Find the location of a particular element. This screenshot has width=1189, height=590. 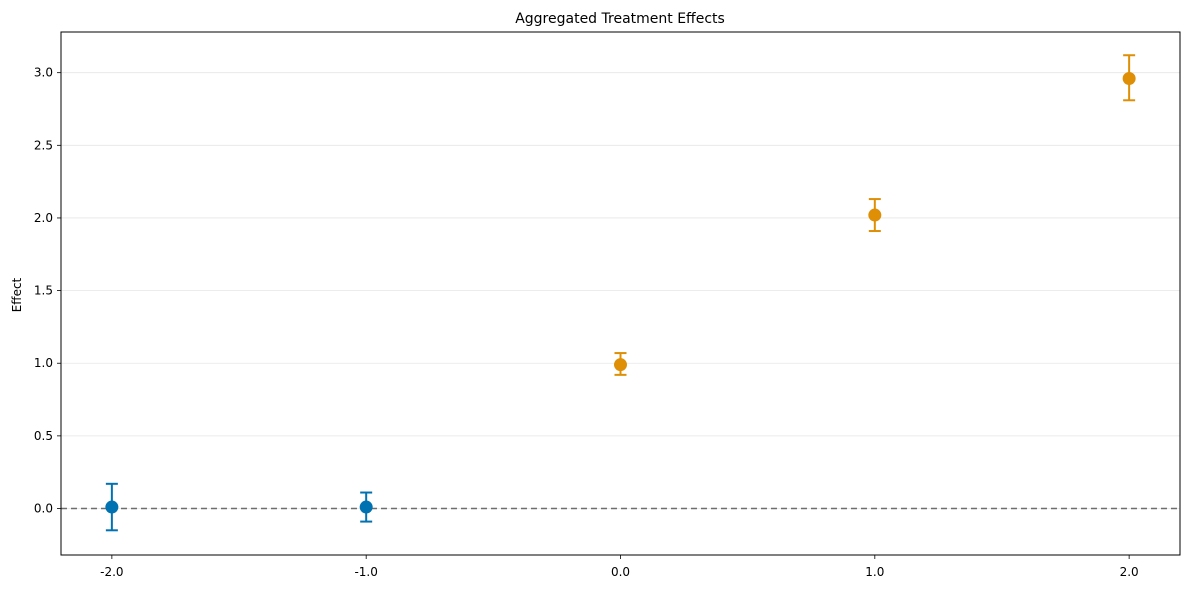

y-tick-label: 2.5 is located at coordinates (43, 145).